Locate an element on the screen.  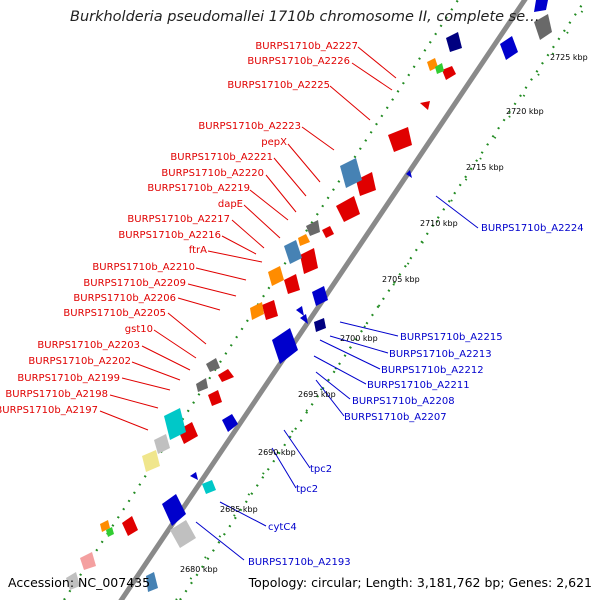
gene-label: cytC4 is located at coordinates (282, 527).